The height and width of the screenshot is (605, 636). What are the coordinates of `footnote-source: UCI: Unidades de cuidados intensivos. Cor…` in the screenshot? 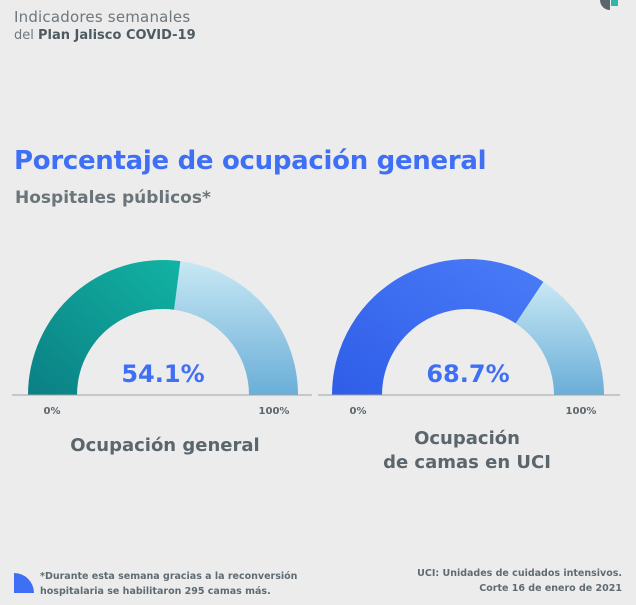 It's located at (492, 581).